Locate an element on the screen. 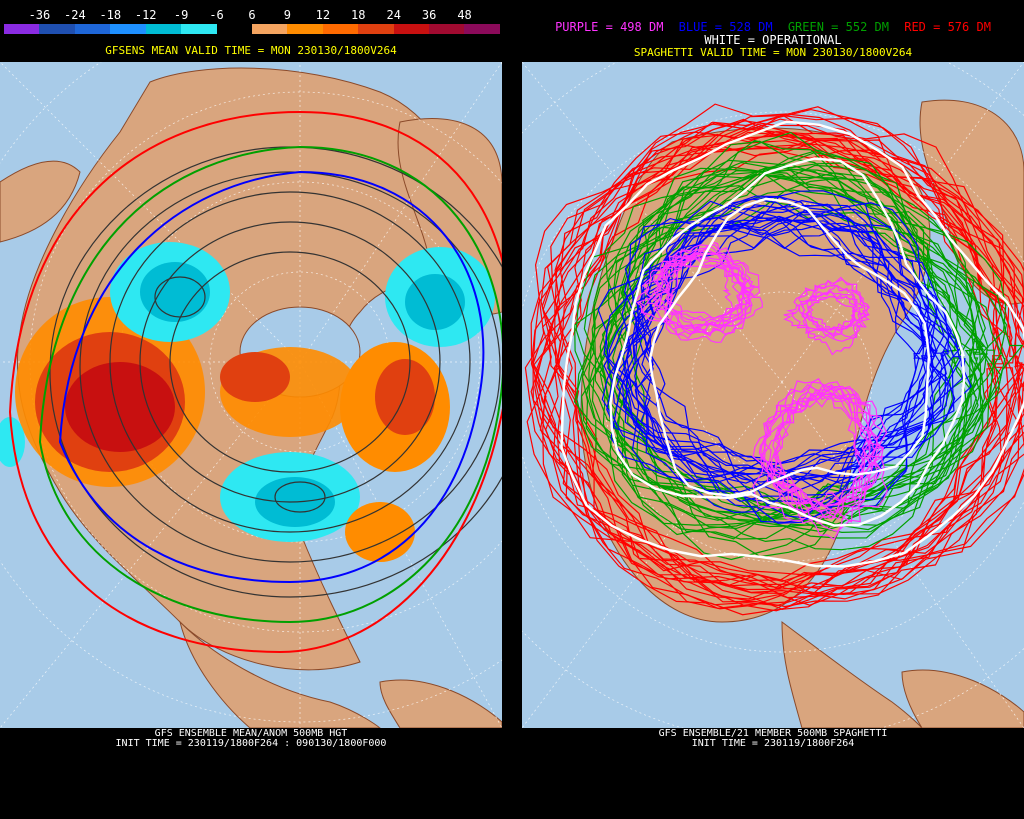 This screenshot has width=1024, height=819. mean-footer-title: GFS ENSEMBLE MEAN/ANOM 500MB HGT is located at coordinates (251, 733).